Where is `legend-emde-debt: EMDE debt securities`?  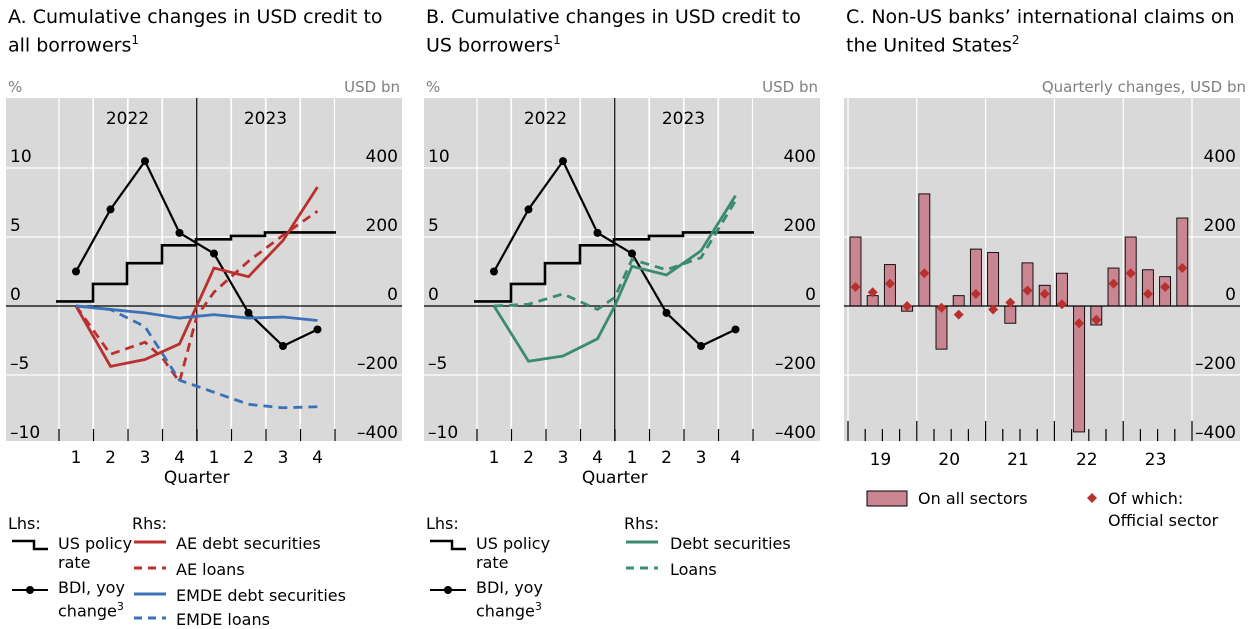 legend-emde-debt: EMDE debt securities is located at coordinates (261, 595).